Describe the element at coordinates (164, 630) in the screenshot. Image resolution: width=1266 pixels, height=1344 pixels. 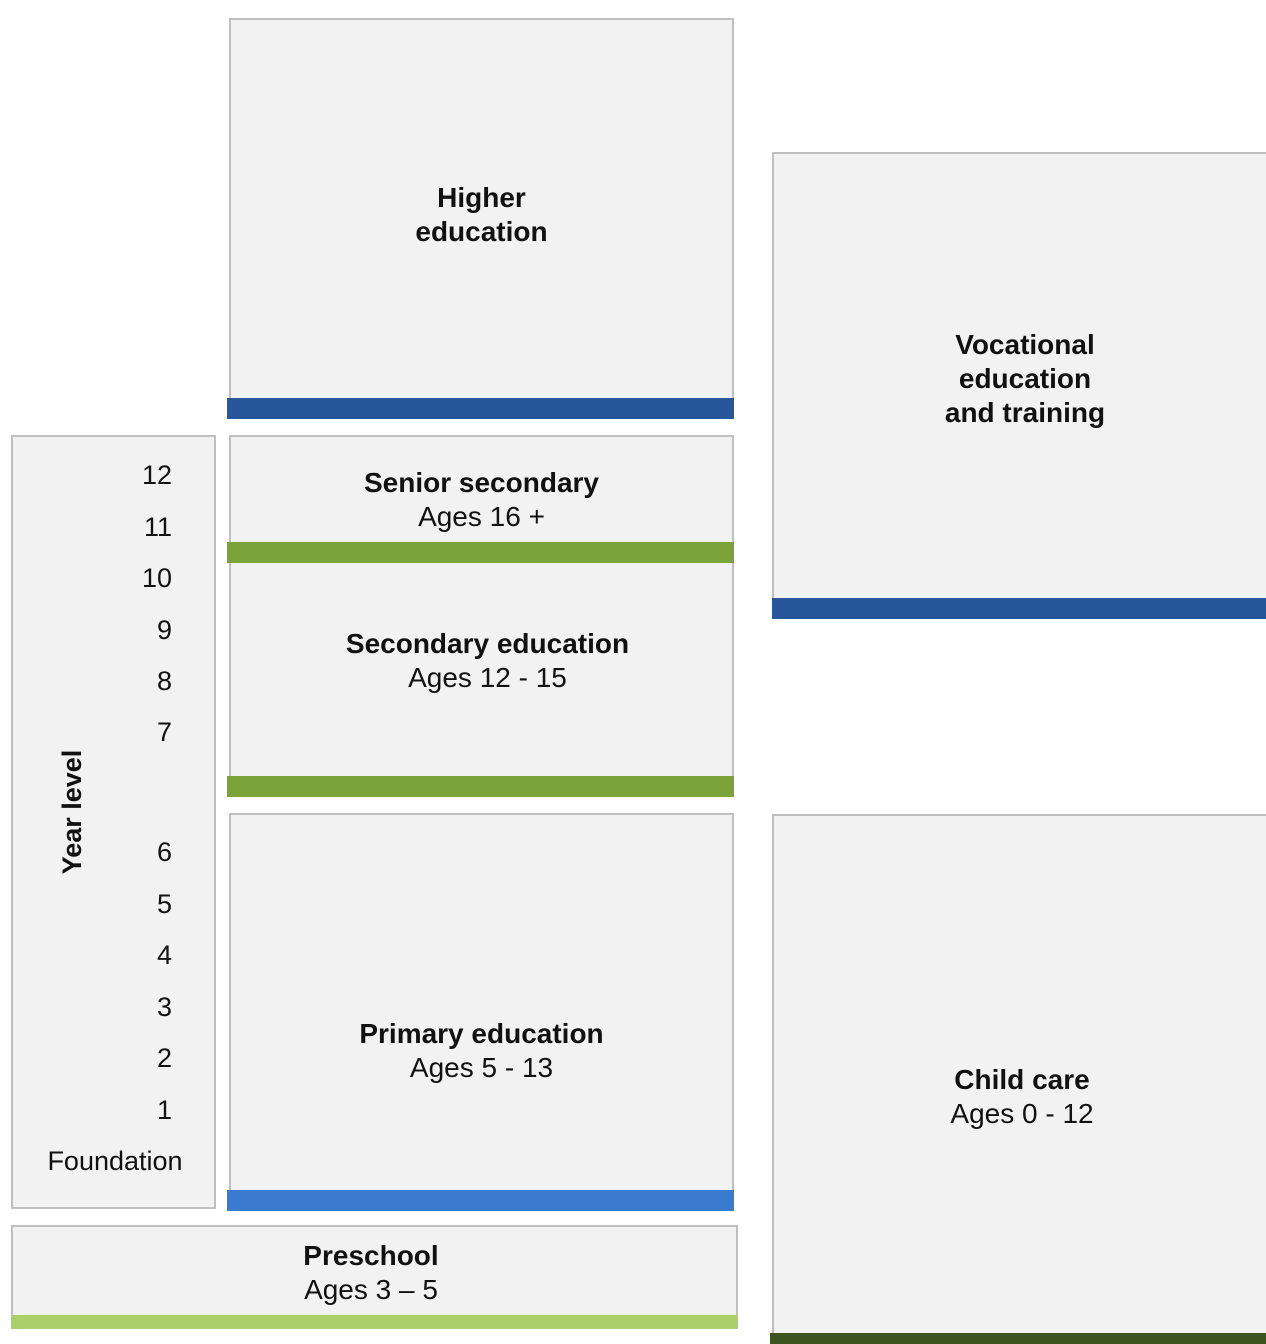
I see `year-level-item: 9` at that location.